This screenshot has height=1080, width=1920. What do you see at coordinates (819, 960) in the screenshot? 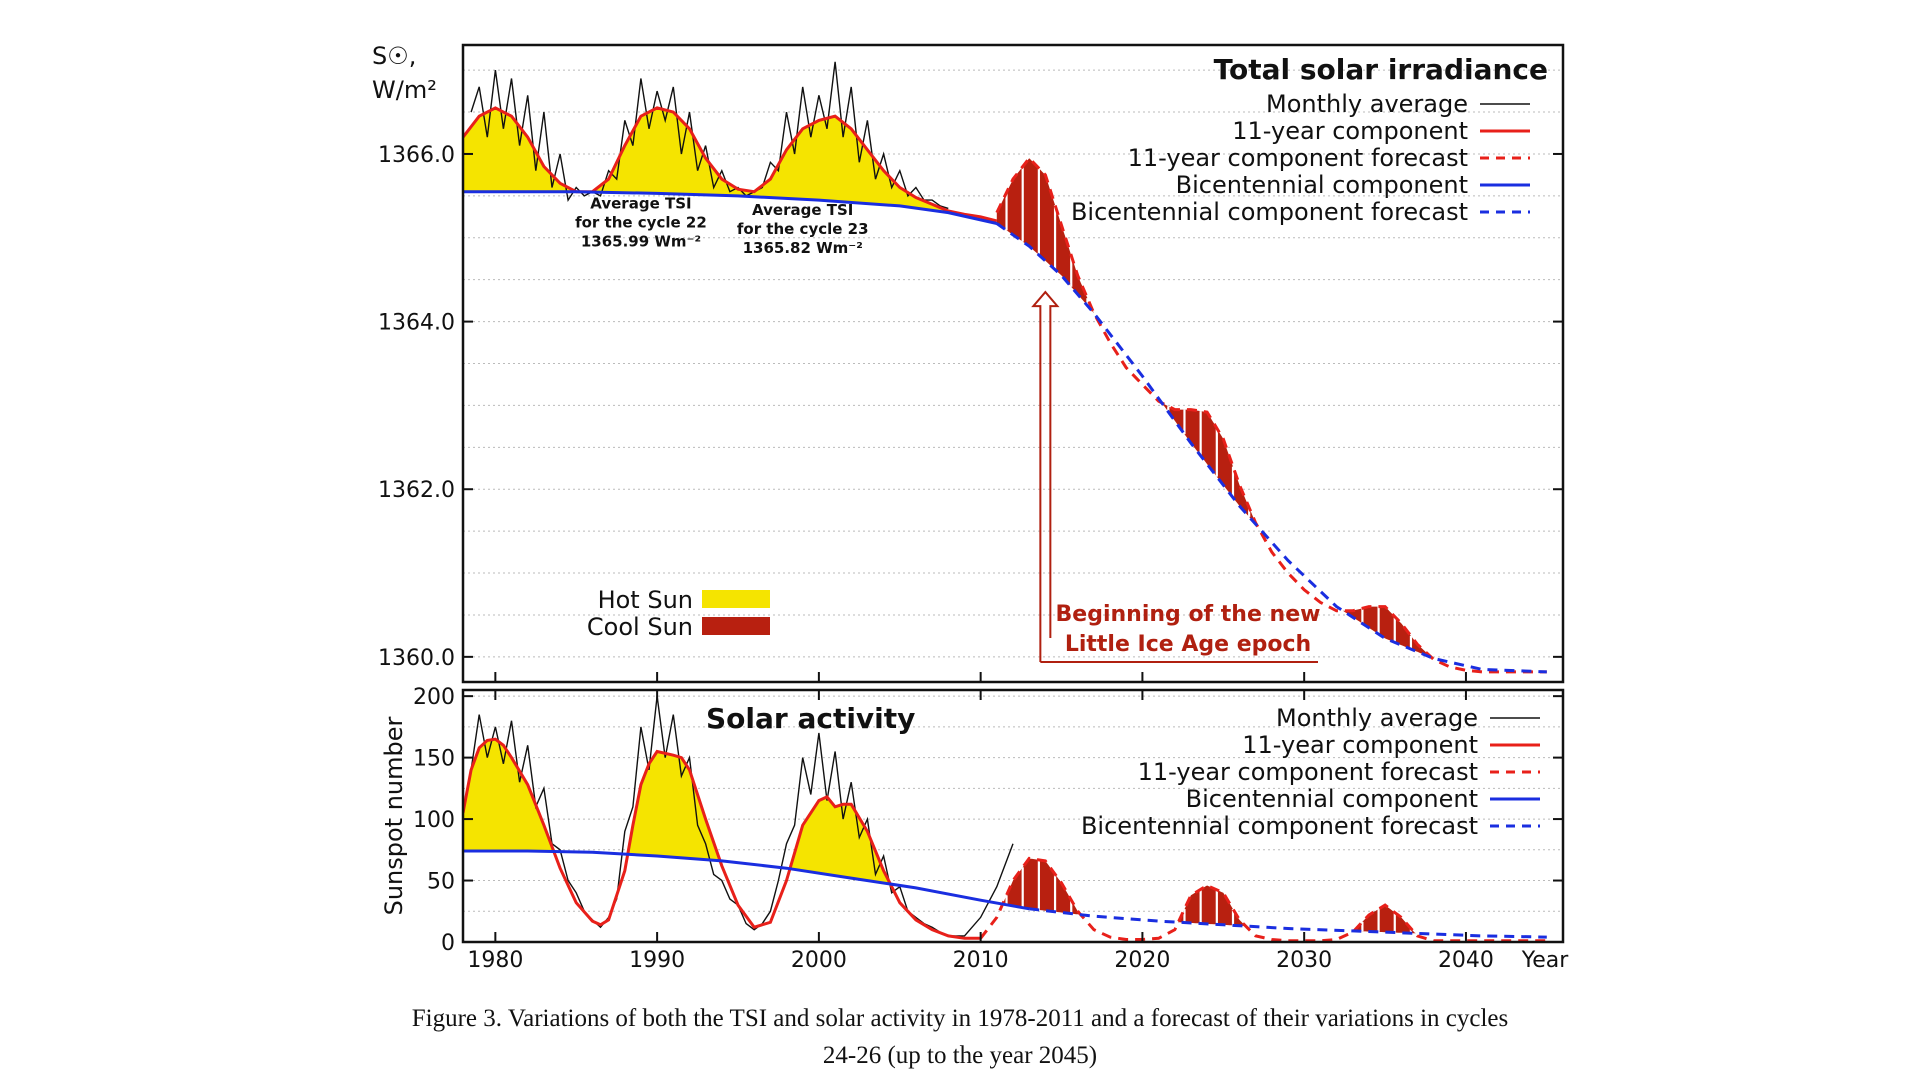
I see `x-tick-label: 2000` at bounding box center [819, 960].